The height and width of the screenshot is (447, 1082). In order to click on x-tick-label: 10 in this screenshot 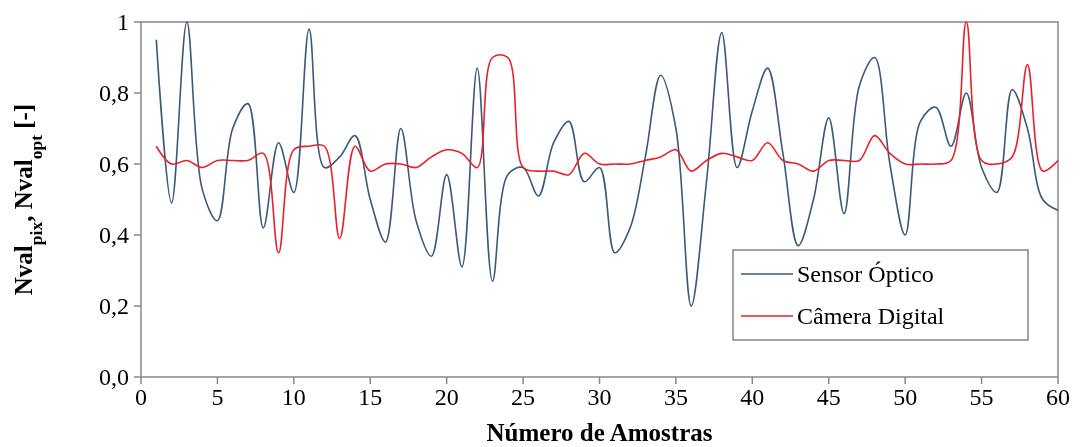, I will do `click(293, 397)`.